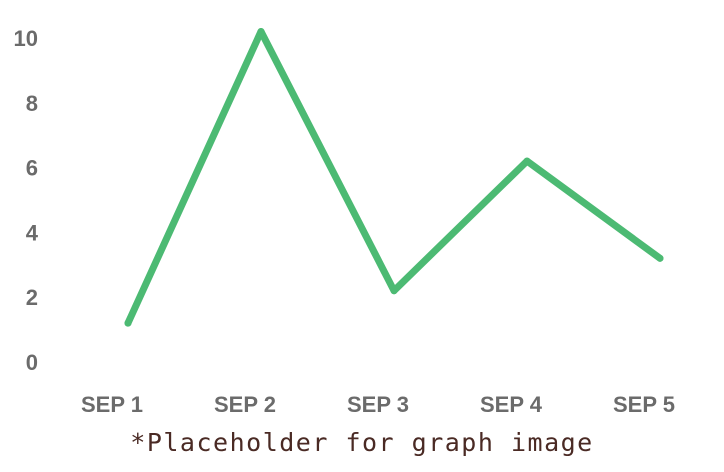 The width and height of the screenshot is (724, 472). I want to click on y-tick-label: 0, so click(32, 362).